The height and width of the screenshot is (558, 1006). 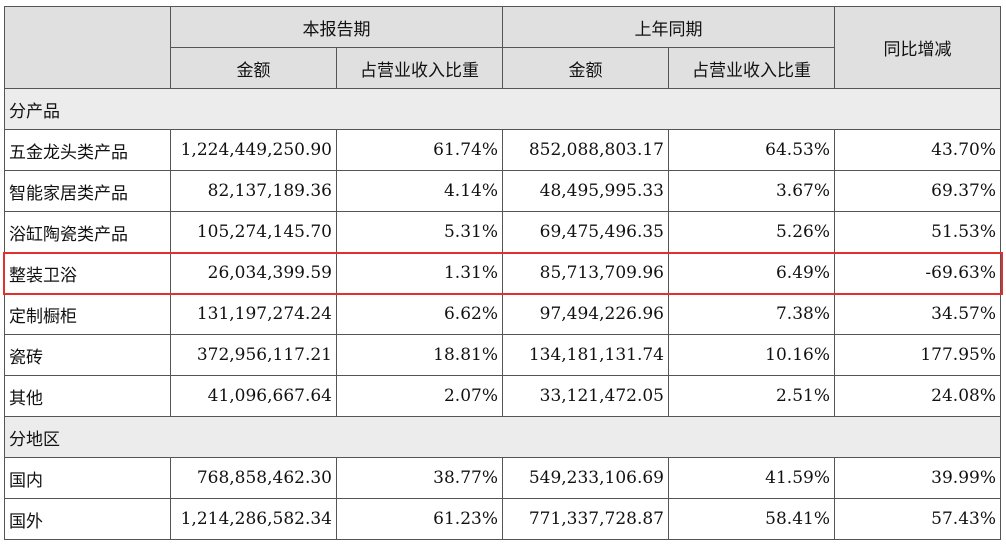 What do you see at coordinates (585, 396) in the screenshot?
I see `cell-prior-amount: 33,121,472.05` at bounding box center [585, 396].